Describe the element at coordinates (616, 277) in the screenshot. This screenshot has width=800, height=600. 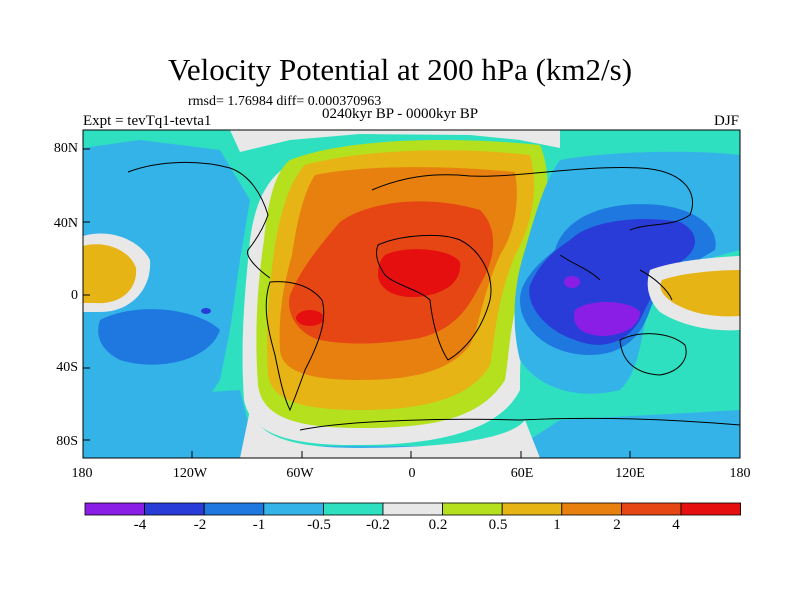
I see `coast-maritime-continent` at that location.